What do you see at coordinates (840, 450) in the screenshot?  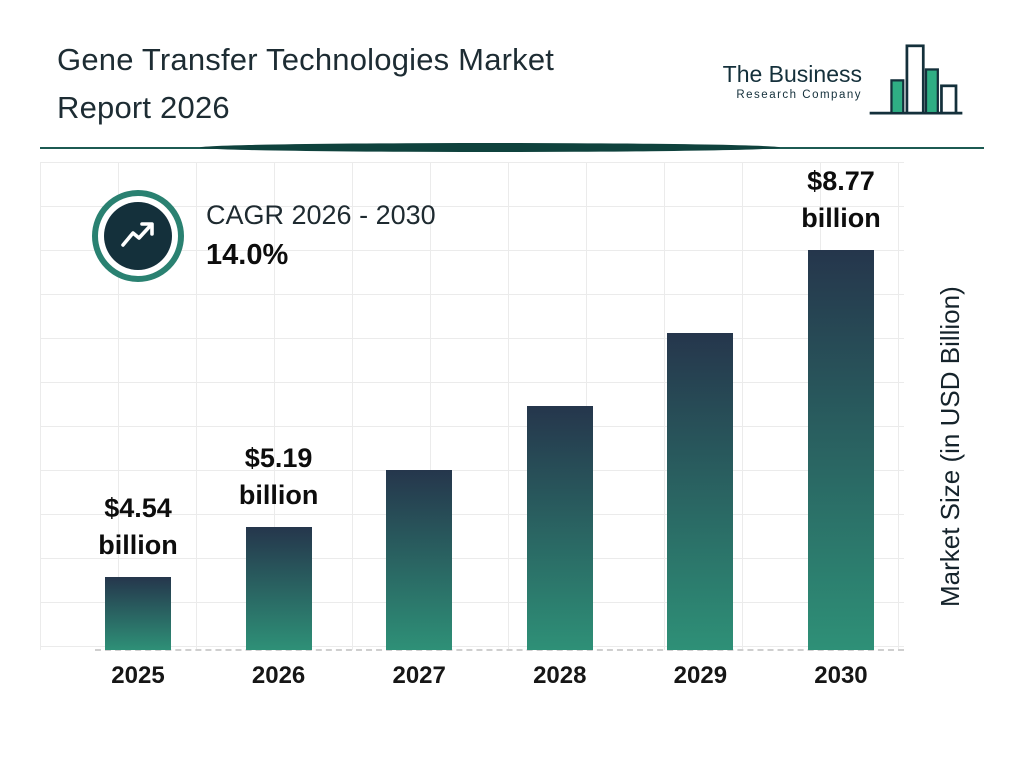 I see `bar-2030` at bounding box center [840, 450].